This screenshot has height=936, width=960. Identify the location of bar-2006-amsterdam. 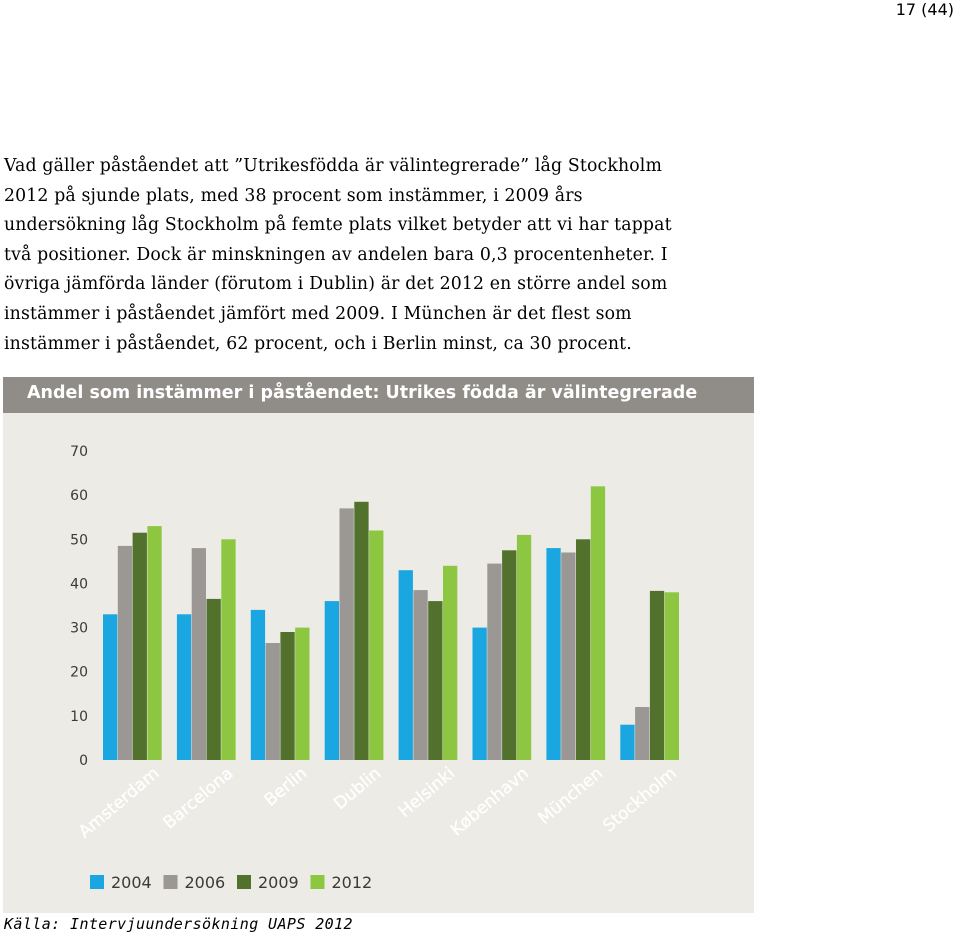
(125, 652).